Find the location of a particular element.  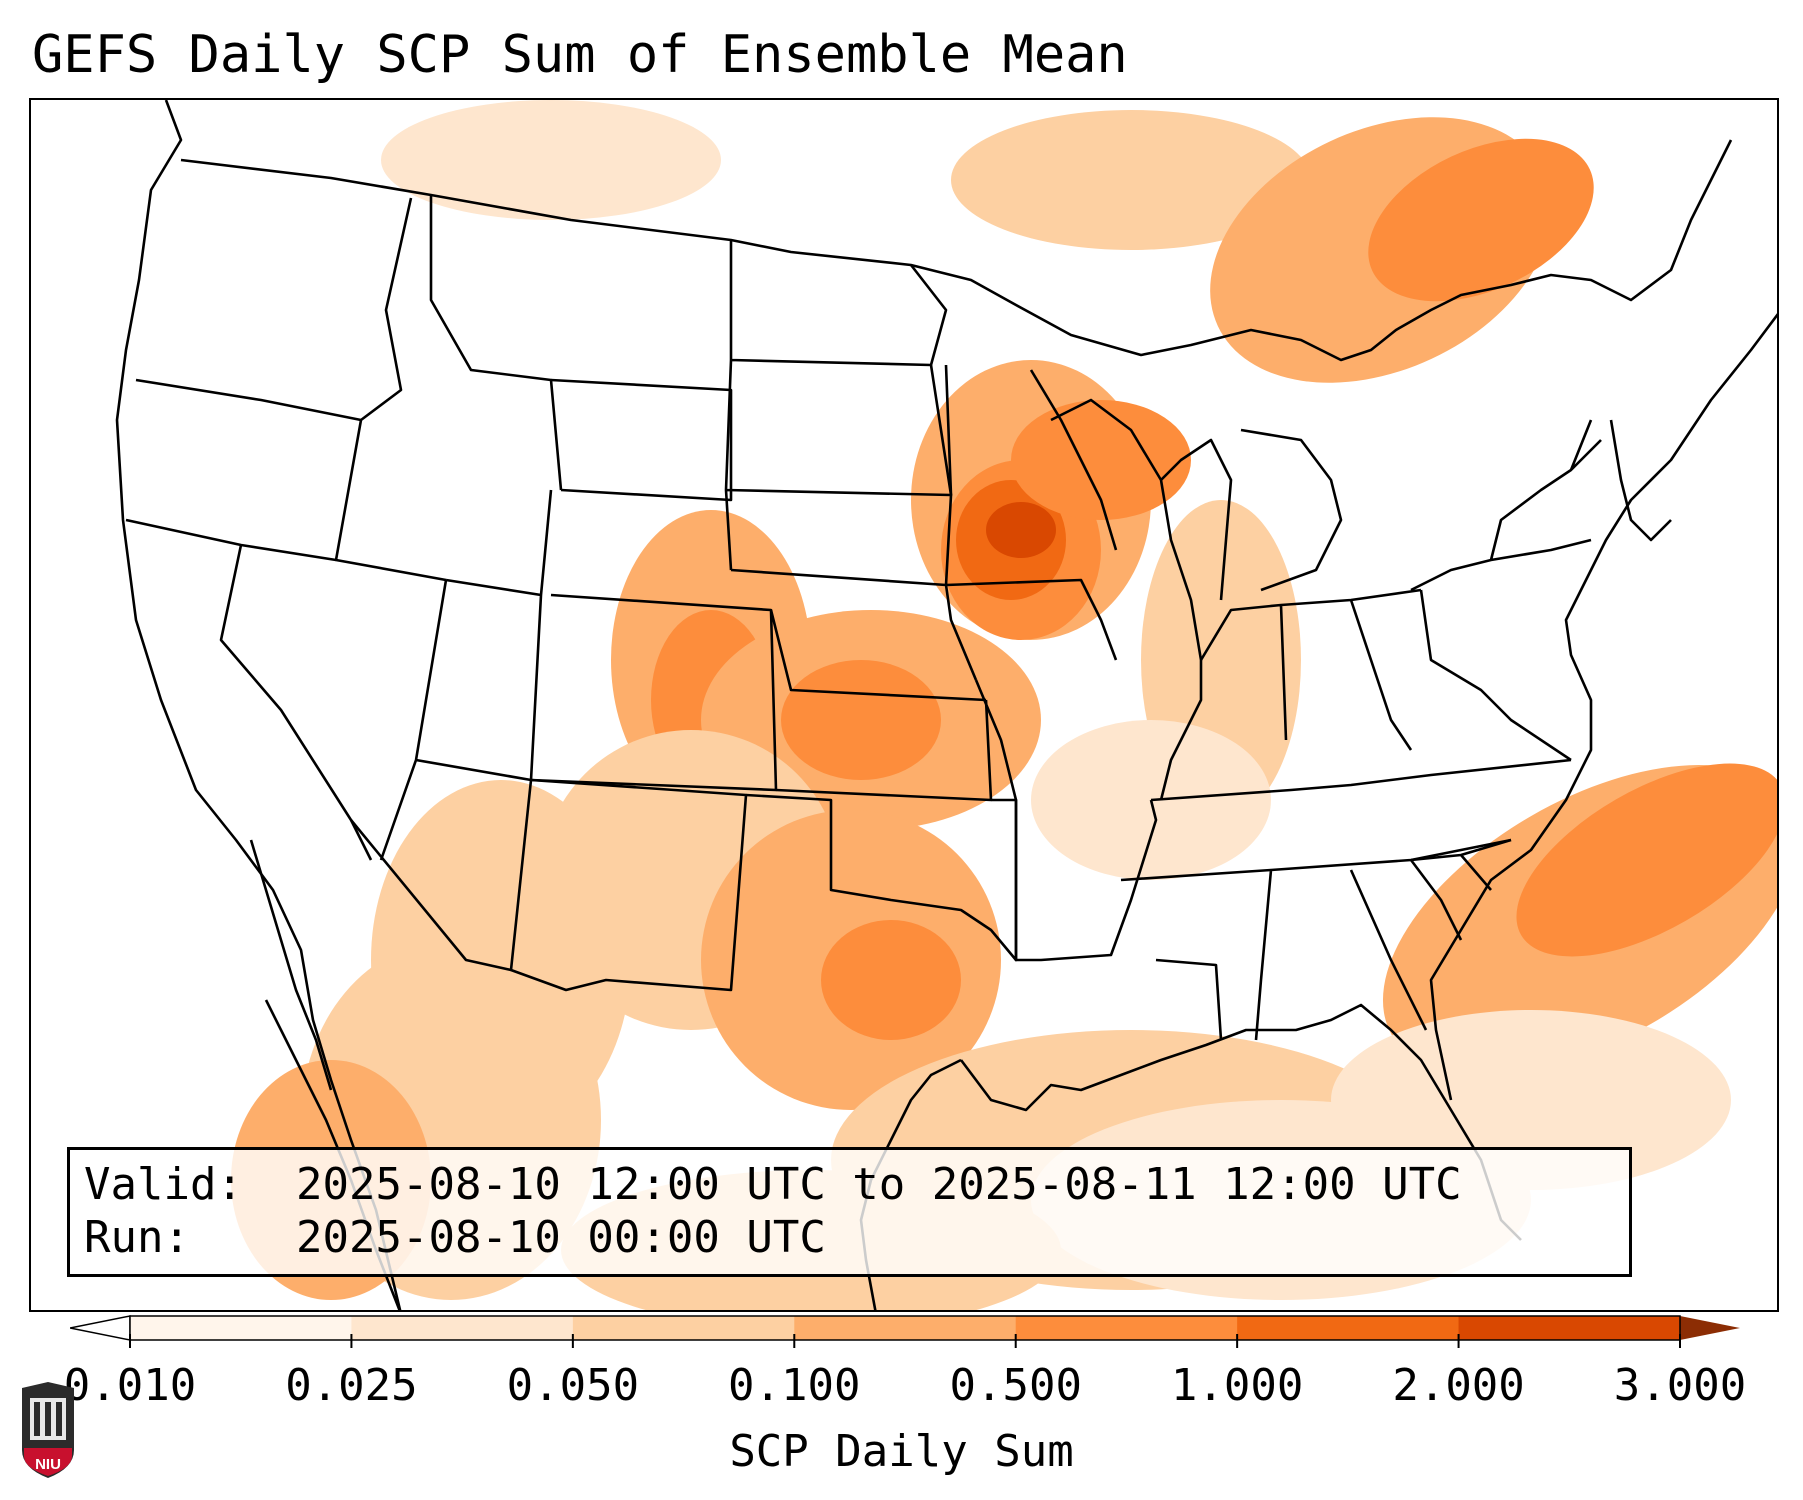

canada-border is located at coordinates (956, 250).